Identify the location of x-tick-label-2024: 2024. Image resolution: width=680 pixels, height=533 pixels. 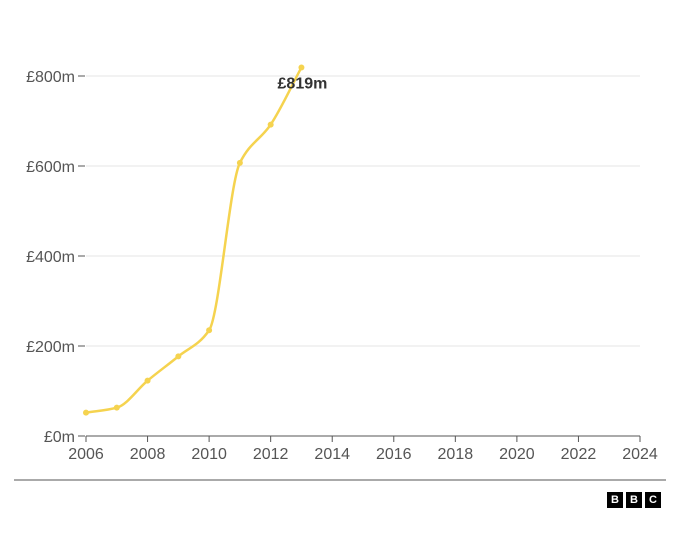
(640, 454).